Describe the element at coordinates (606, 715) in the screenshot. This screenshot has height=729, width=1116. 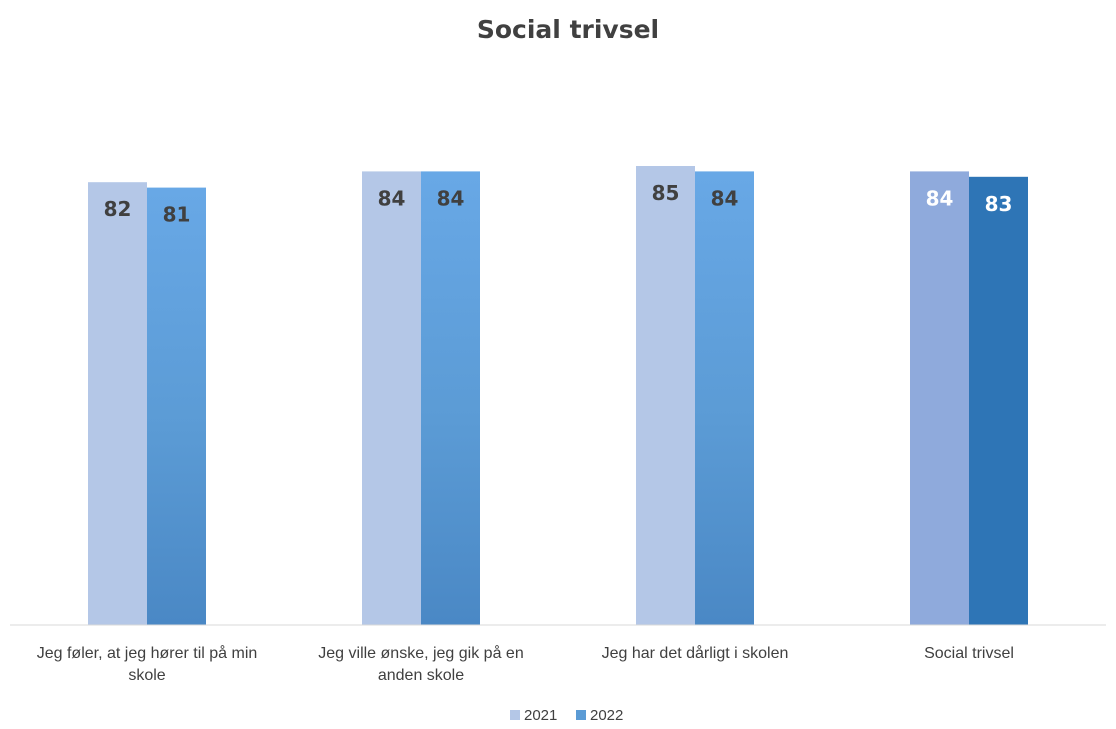
I see `legend-label-2022: 2022` at that location.